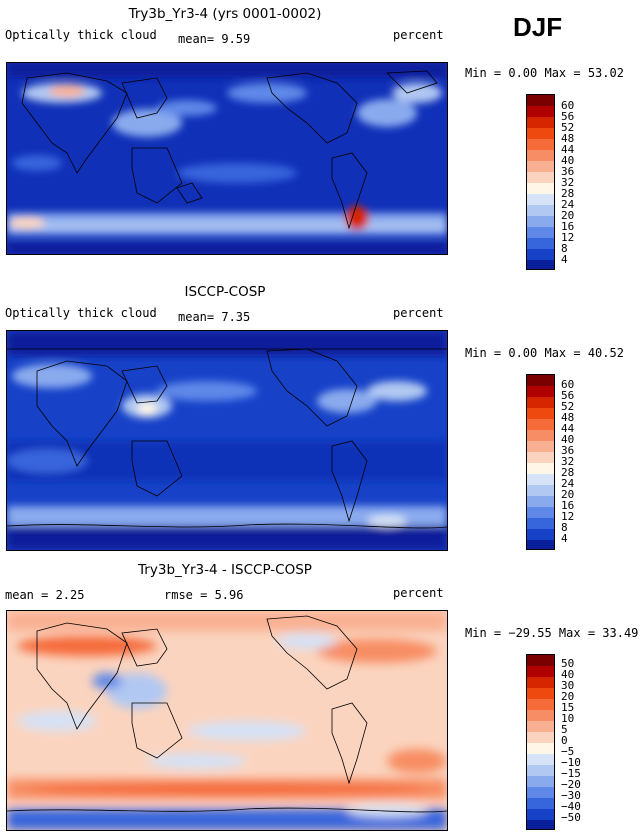  What do you see at coordinates (571, 784) in the screenshot?
I see `colorbar-tick: −20` at bounding box center [571, 784].